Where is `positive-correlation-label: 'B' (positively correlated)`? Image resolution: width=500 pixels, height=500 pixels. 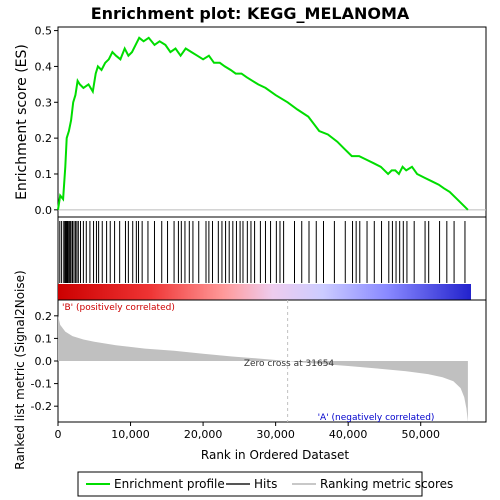 positive-correlation-label: 'B' (positively correlated) is located at coordinates (118, 308).